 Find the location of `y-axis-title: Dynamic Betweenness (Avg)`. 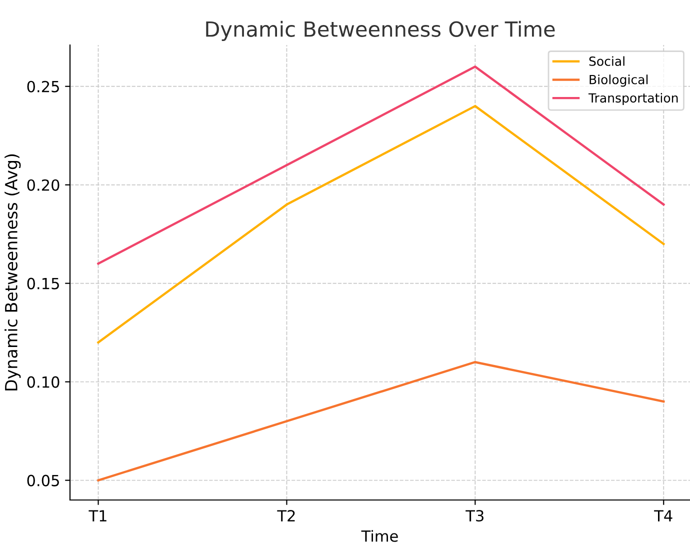

y-axis-title: Dynamic Betweenness (Avg) is located at coordinates (12, 272).